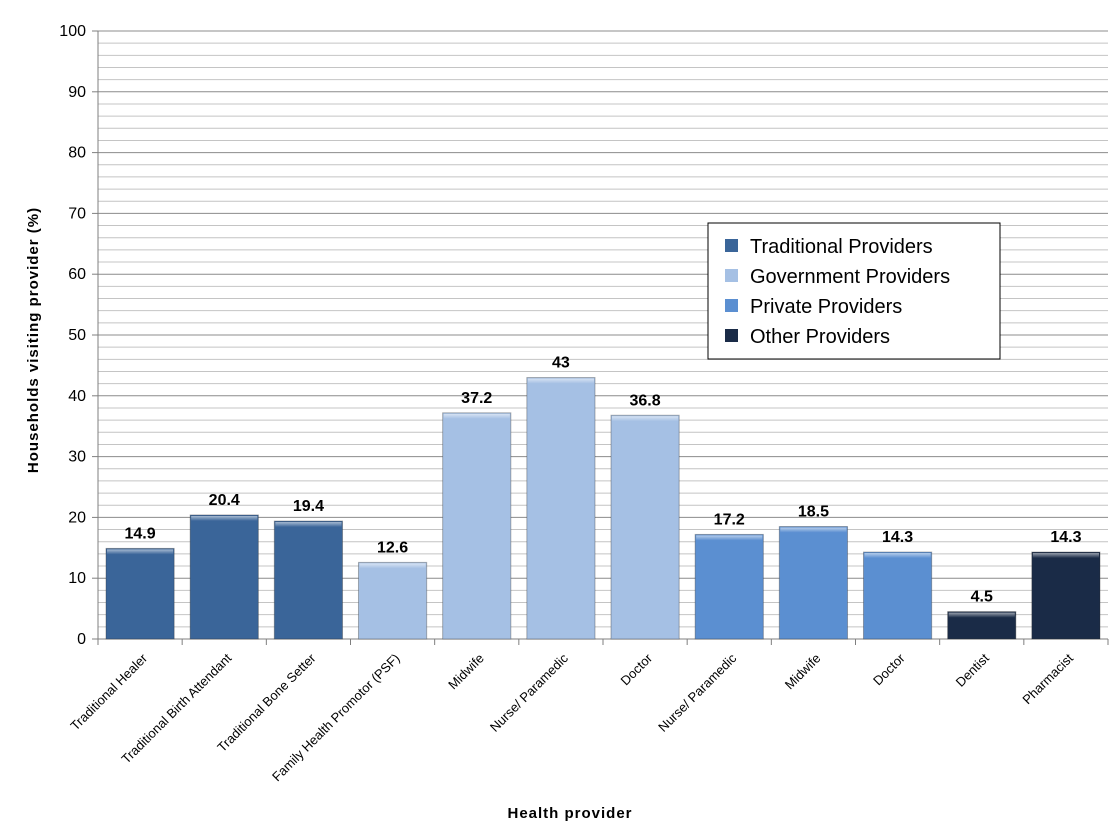 This screenshot has width=1111, height=830. Describe the element at coordinates (33, 340) in the screenshot. I see `y-axis-title: Households visiting provider (%)` at that location.